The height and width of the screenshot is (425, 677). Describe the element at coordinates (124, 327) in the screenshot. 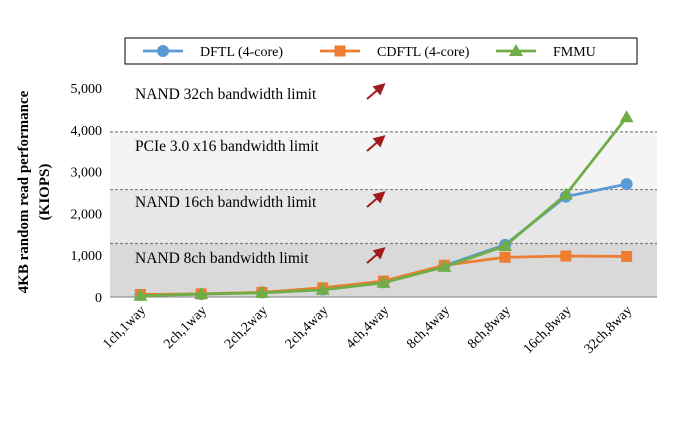

I see `x-tick-label: 1ch,1way` at that location.